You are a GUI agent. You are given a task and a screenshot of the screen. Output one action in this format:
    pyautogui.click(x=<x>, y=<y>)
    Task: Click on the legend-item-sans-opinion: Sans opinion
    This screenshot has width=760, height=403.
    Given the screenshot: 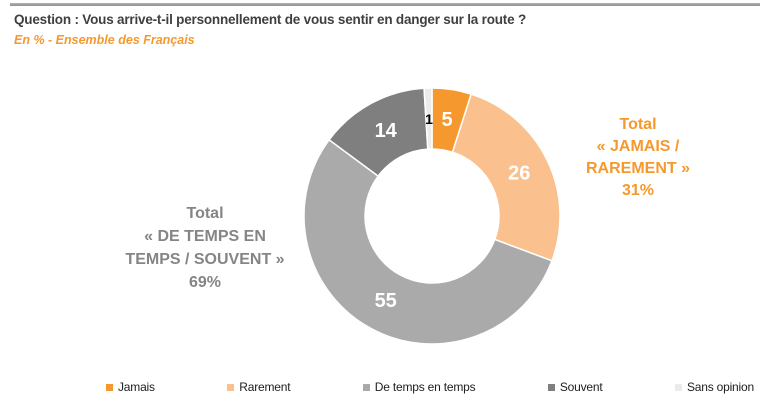 What is the action you would take?
    pyautogui.click(x=714, y=387)
    